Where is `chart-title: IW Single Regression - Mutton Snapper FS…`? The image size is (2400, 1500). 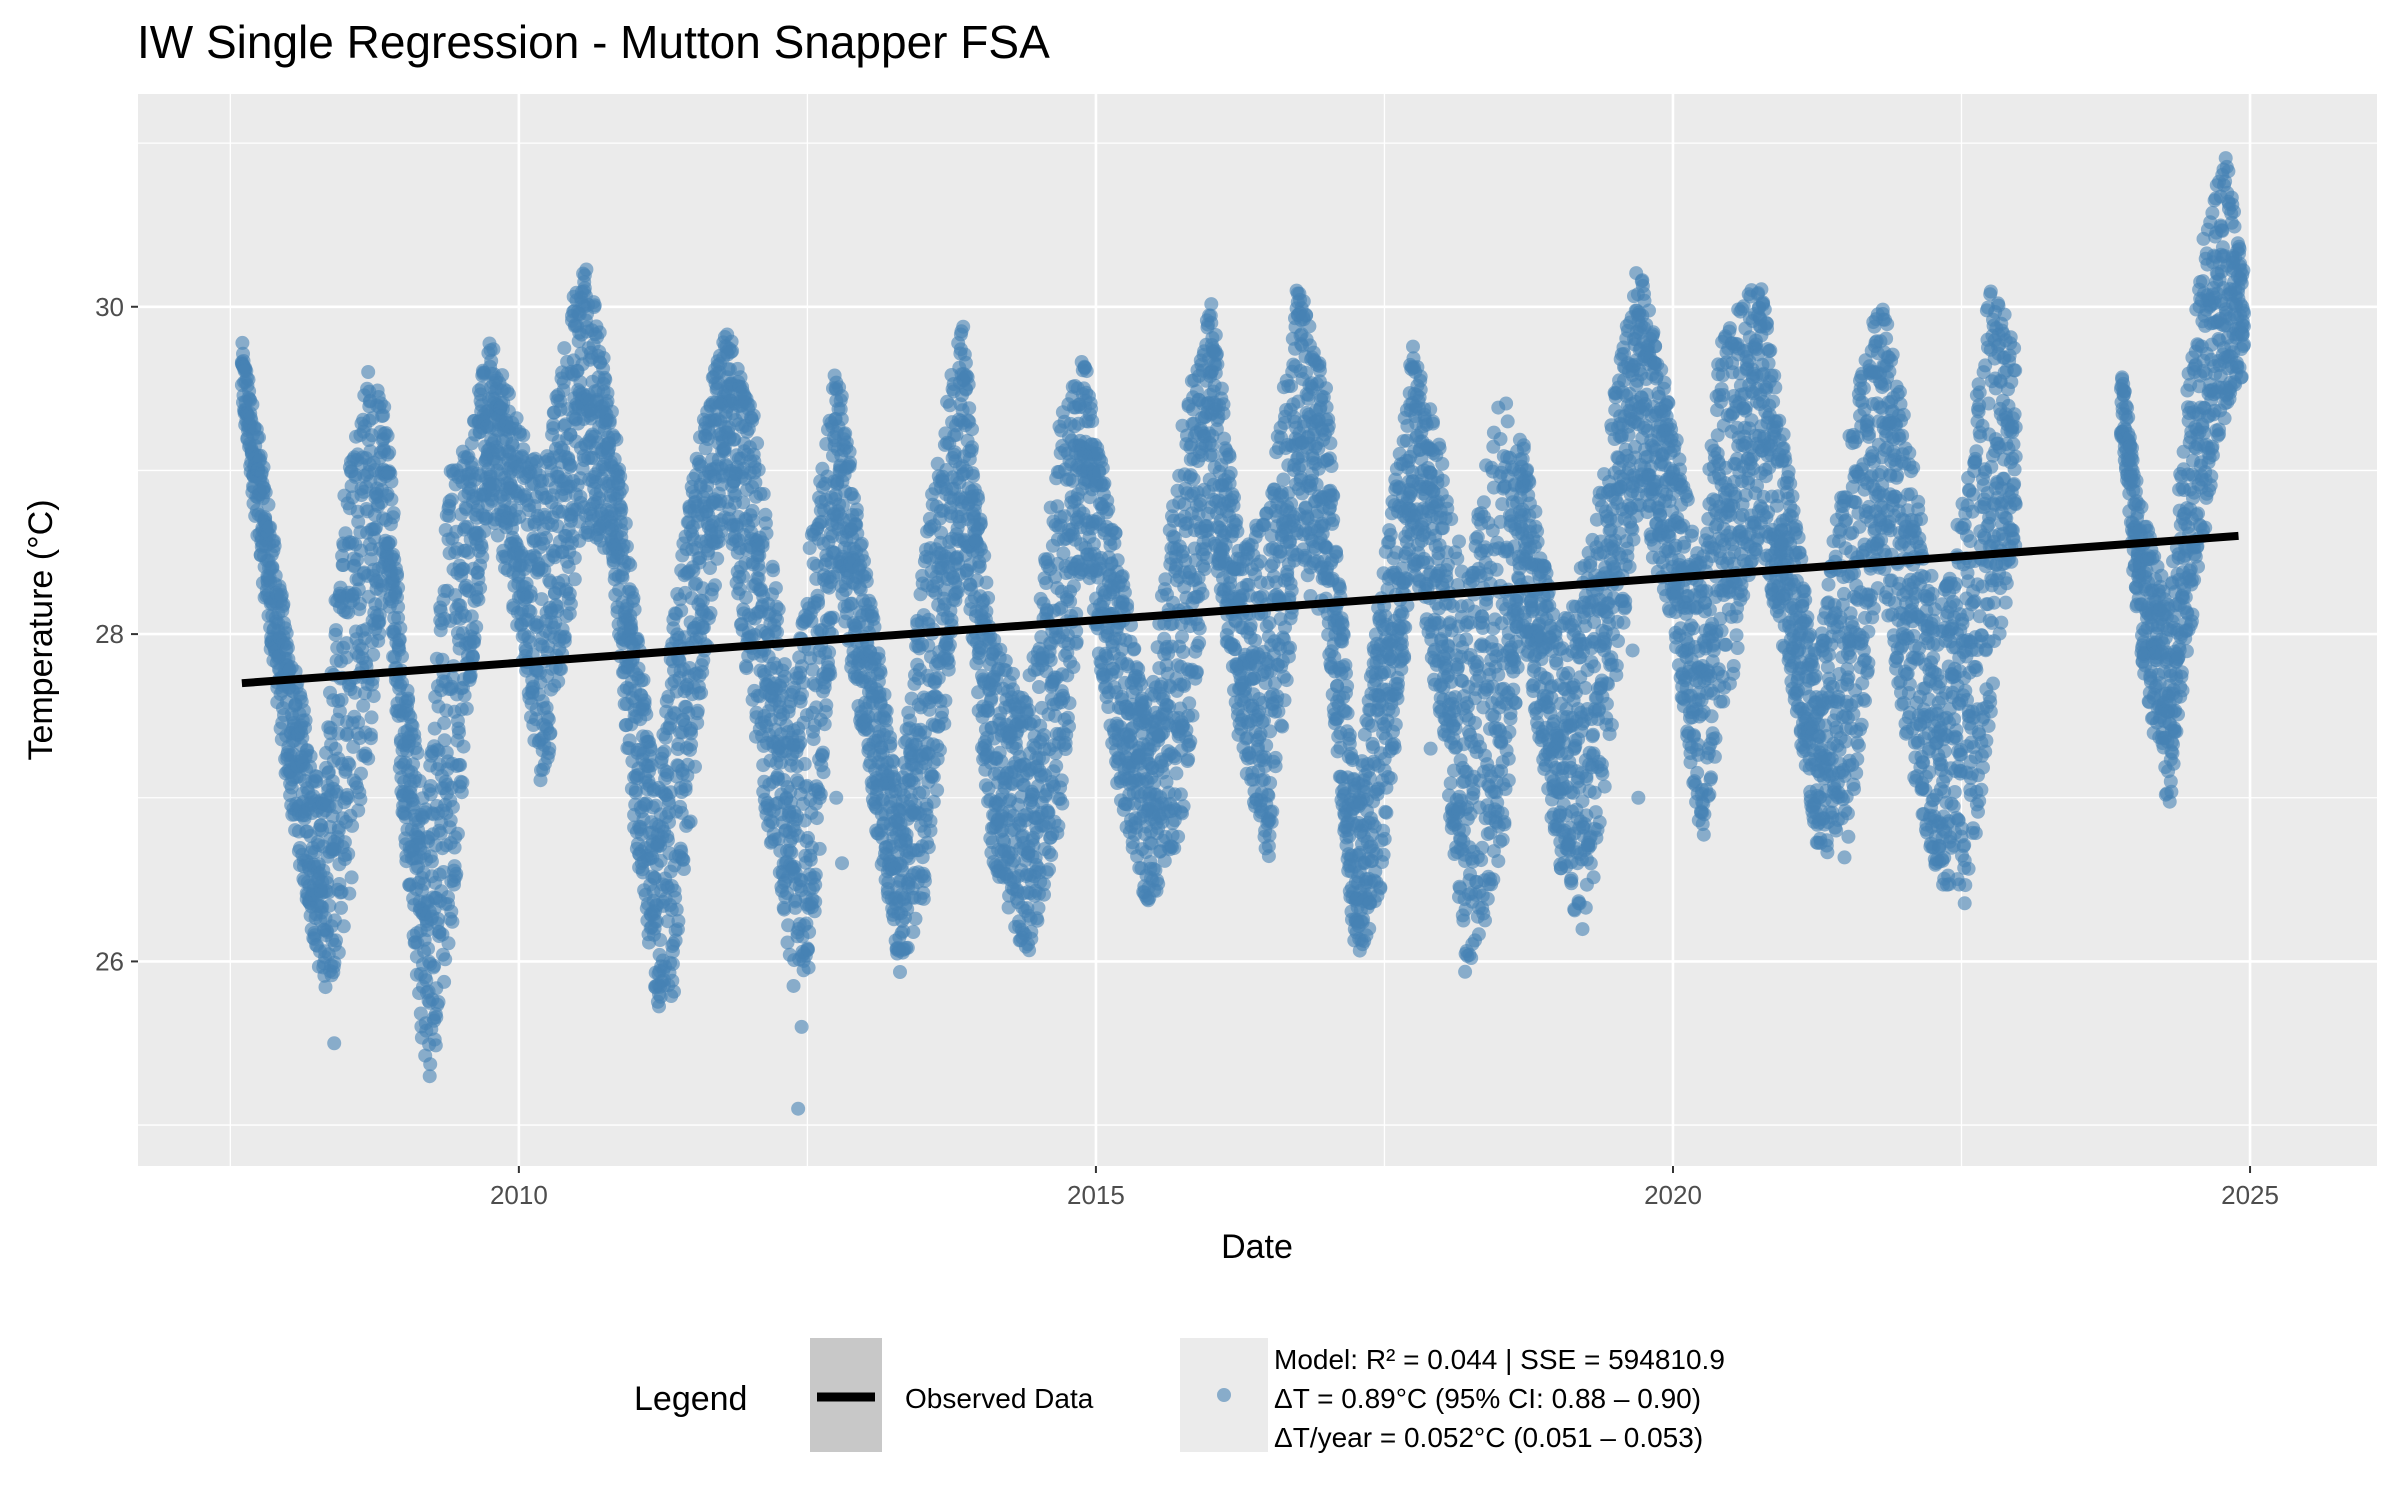
chart-title: IW Single Regression - Mutton Snapper FS… is located at coordinates (593, 42).